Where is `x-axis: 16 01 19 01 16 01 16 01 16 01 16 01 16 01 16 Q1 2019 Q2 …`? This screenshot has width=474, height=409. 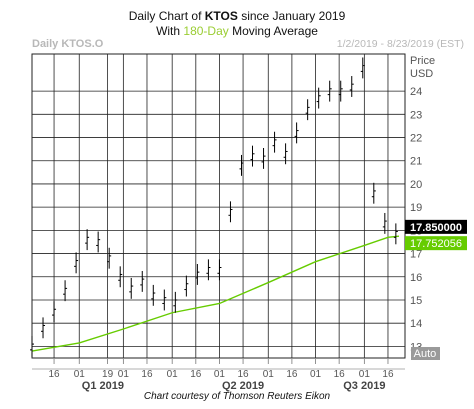
x-axis: 16 01 19 01 16 01 16 01 16 01 16 01 16 01 16 Q1 2019 Q2 … is located at coordinates (218, 375).